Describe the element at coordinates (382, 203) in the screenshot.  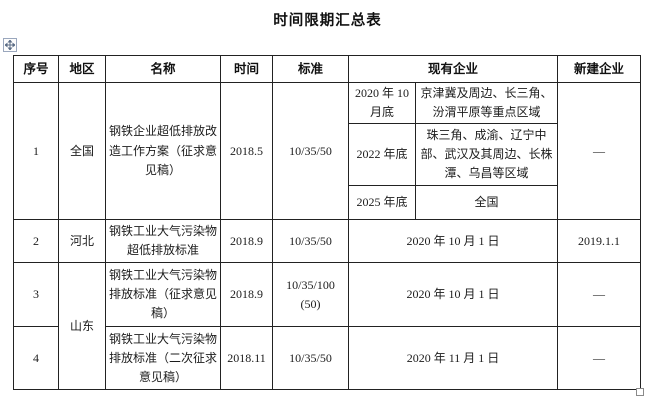
I see `cell-phase-deadline: 2025 年底` at that location.